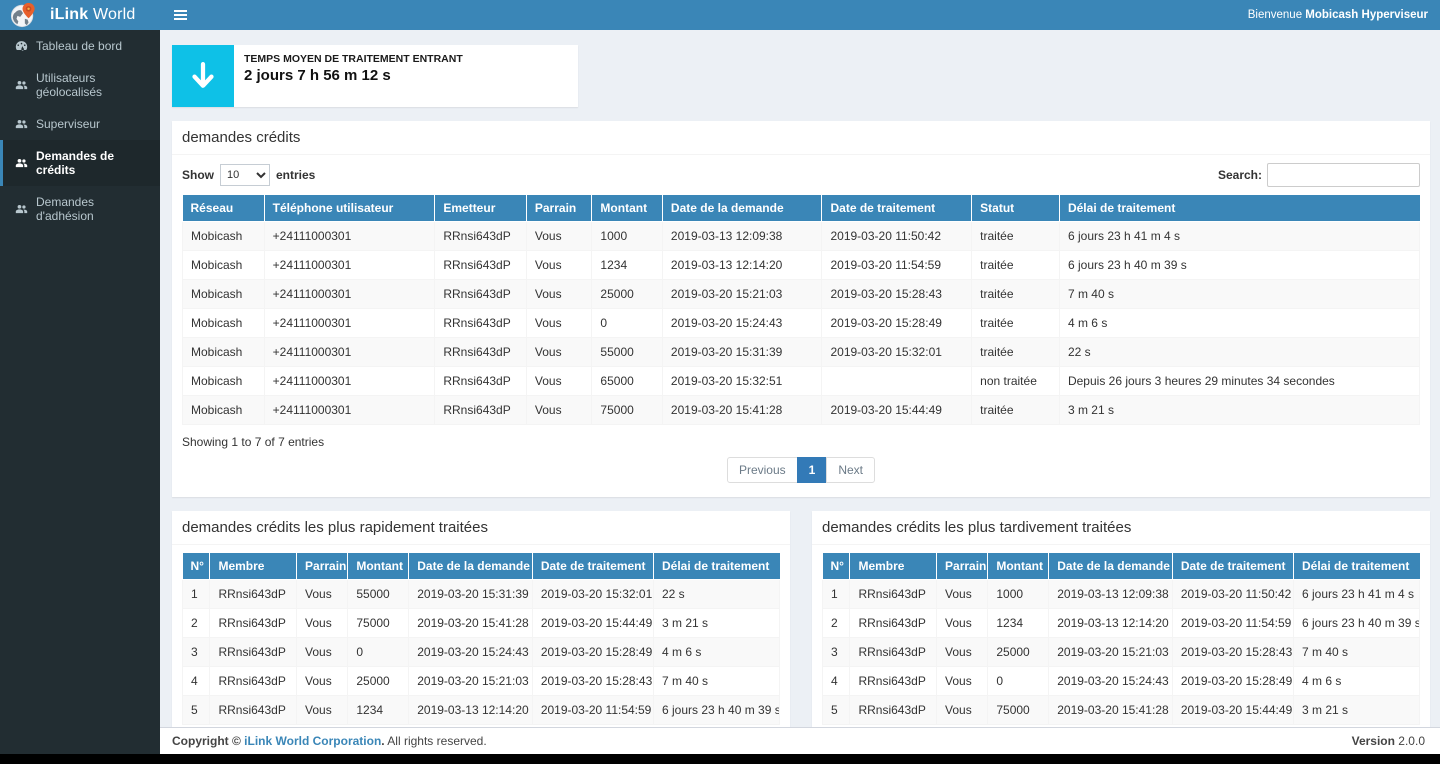 The width and height of the screenshot is (1440, 764). Describe the element at coordinates (851, 470) in the screenshot. I see `next-page-button: Next` at that location.